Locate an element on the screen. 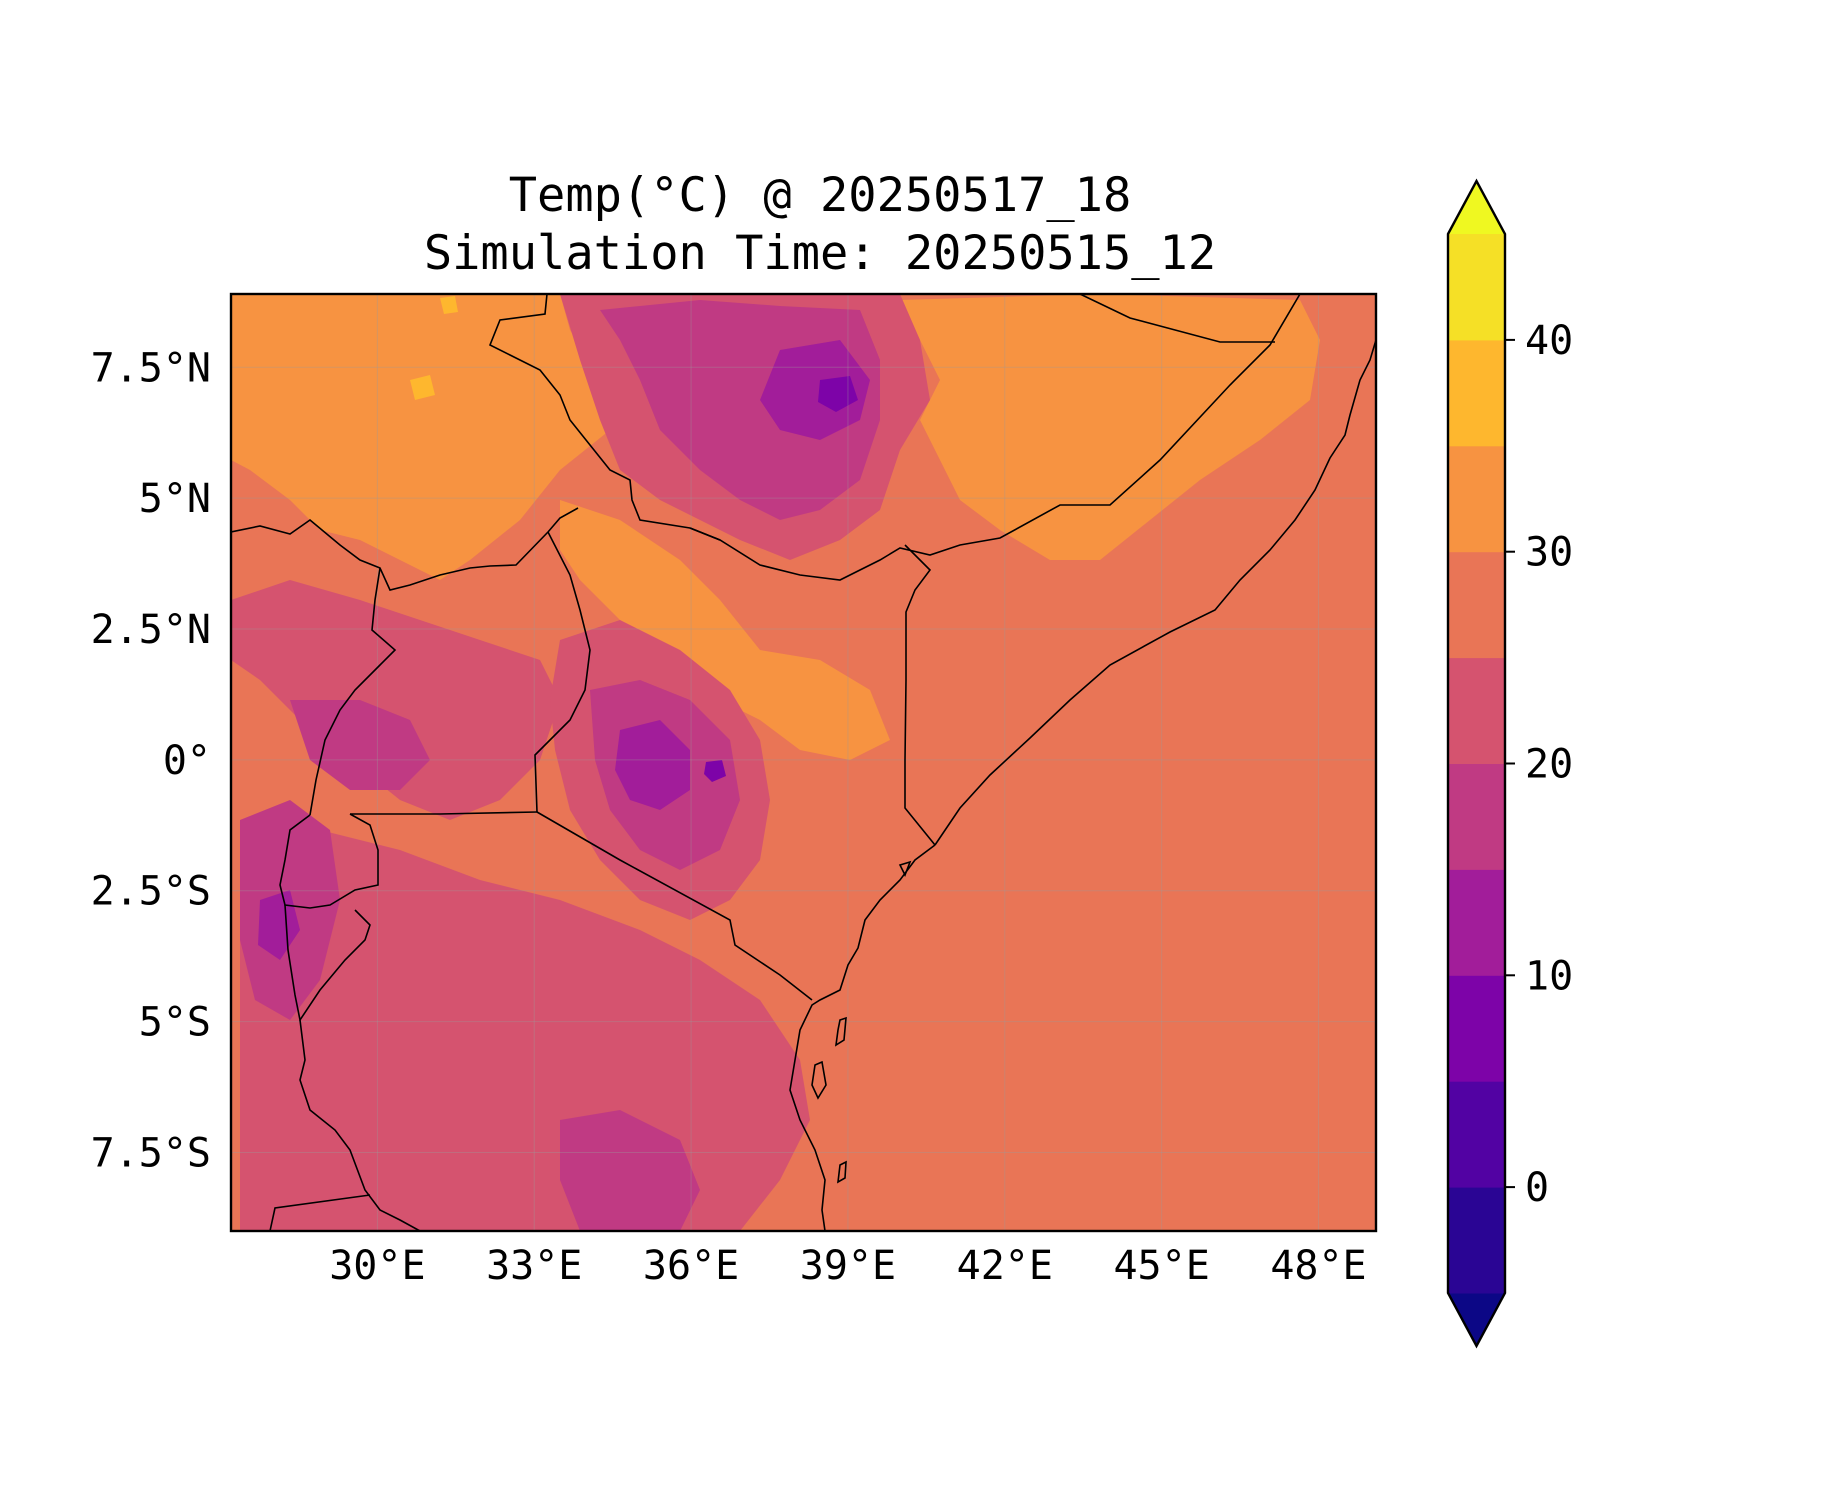 Image resolution: width=1833 pixels, height=1500 pixels. lat-tick-label: 5°N is located at coordinates (175, 499).